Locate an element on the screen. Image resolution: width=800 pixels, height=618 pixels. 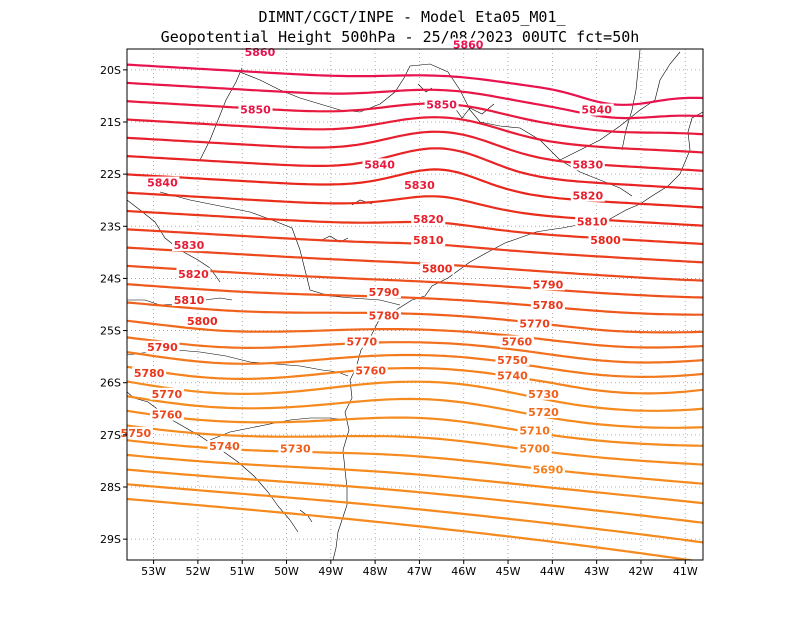
x-tick-label: 42W is located at coordinates (641, 571).